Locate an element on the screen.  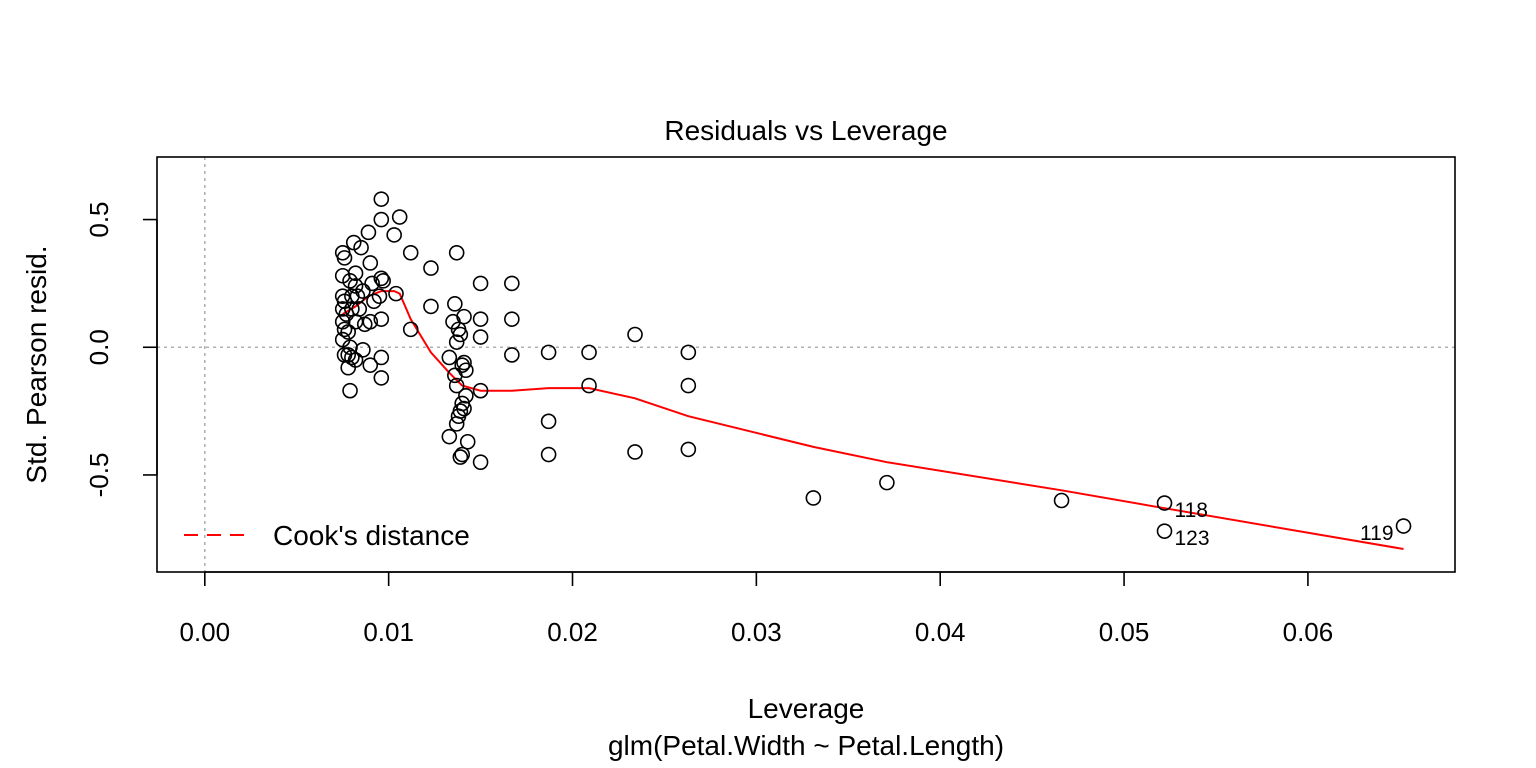
chart-subtitle: glm(Petal.Width ~ Petal.Length) is located at coordinates (806, 745).